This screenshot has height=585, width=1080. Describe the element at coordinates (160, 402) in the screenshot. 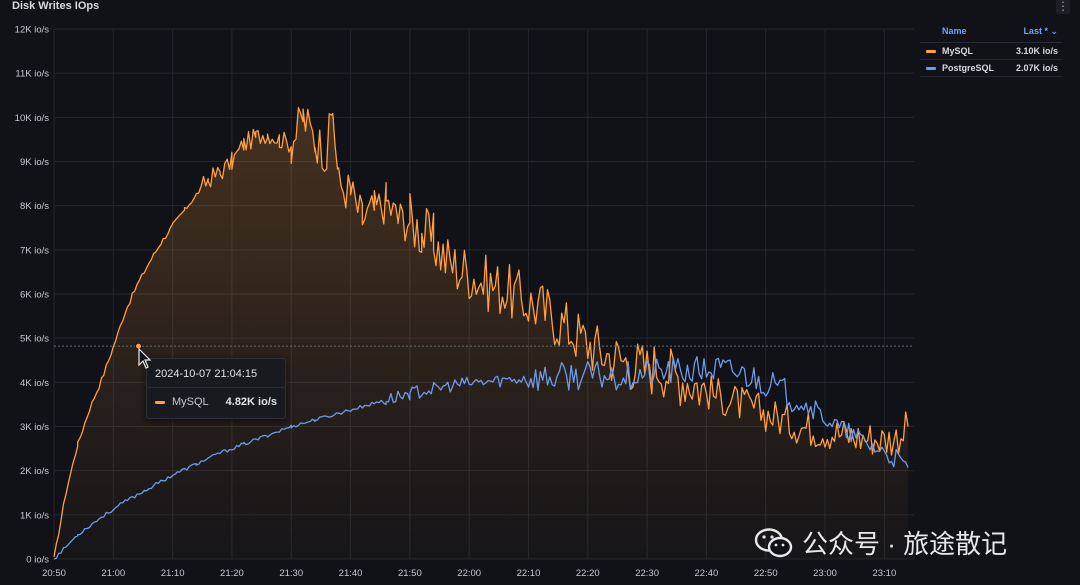

I see `tooltip-swatch` at that location.